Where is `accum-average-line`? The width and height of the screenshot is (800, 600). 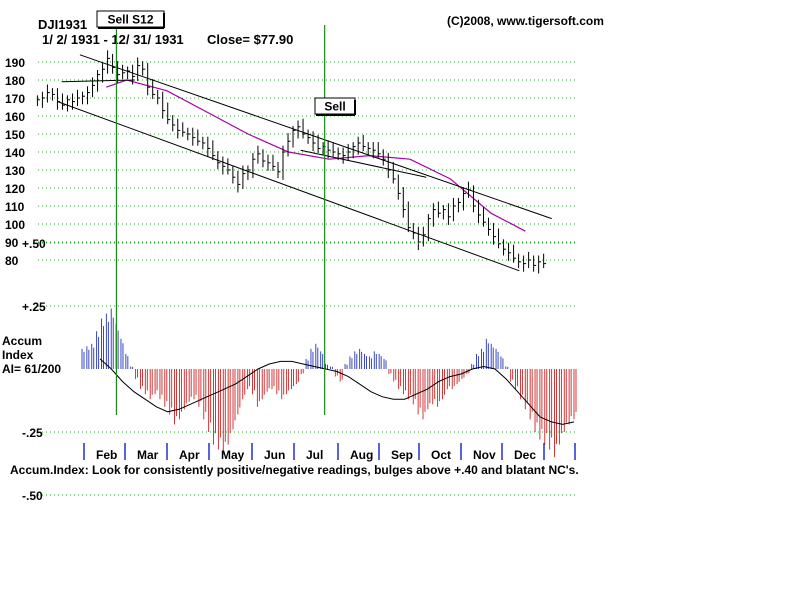 accum-average-line is located at coordinates (337, 391).